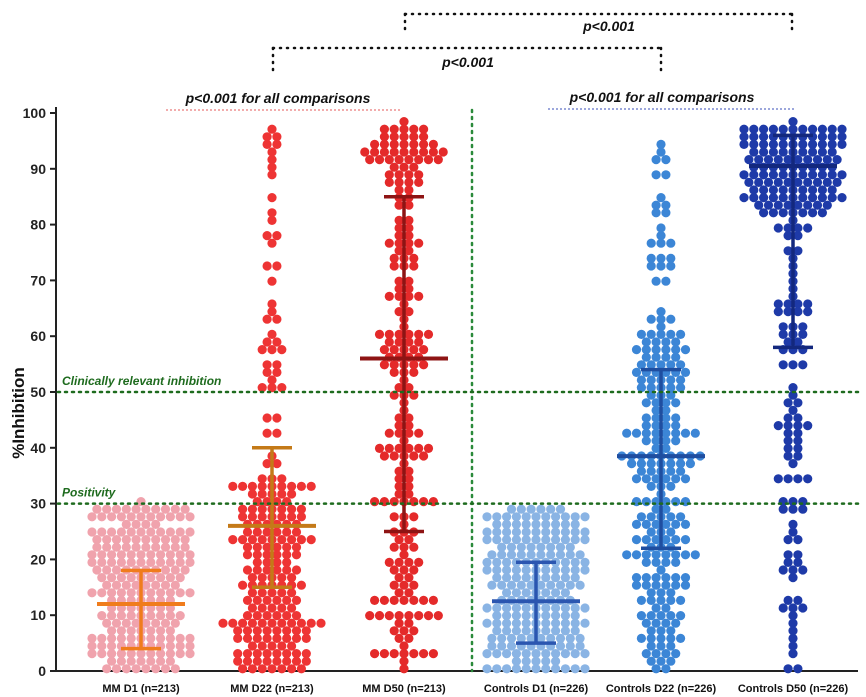  What do you see at coordinates (536, 689) in the screenshot?
I see `category-label: Controls D1 (n=226)` at bounding box center [536, 689].